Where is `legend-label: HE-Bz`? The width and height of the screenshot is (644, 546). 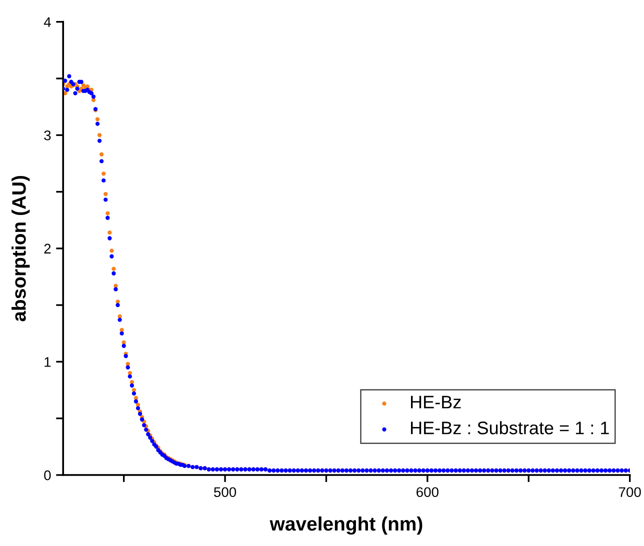
legend-label: HE-Bz is located at coordinates (436, 402).